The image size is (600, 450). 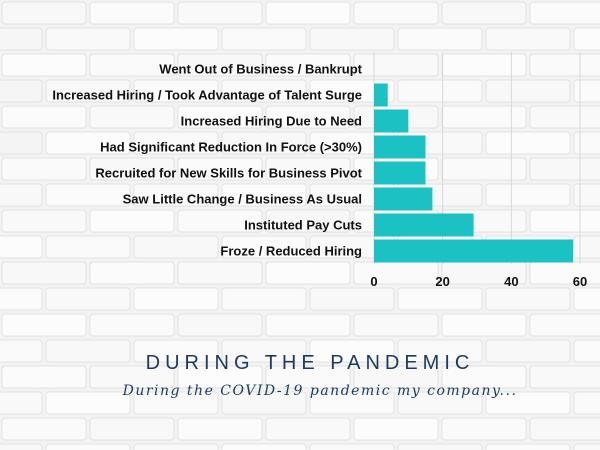 I want to click on category-label: Increased Hiring Due to Need, so click(x=271, y=121).